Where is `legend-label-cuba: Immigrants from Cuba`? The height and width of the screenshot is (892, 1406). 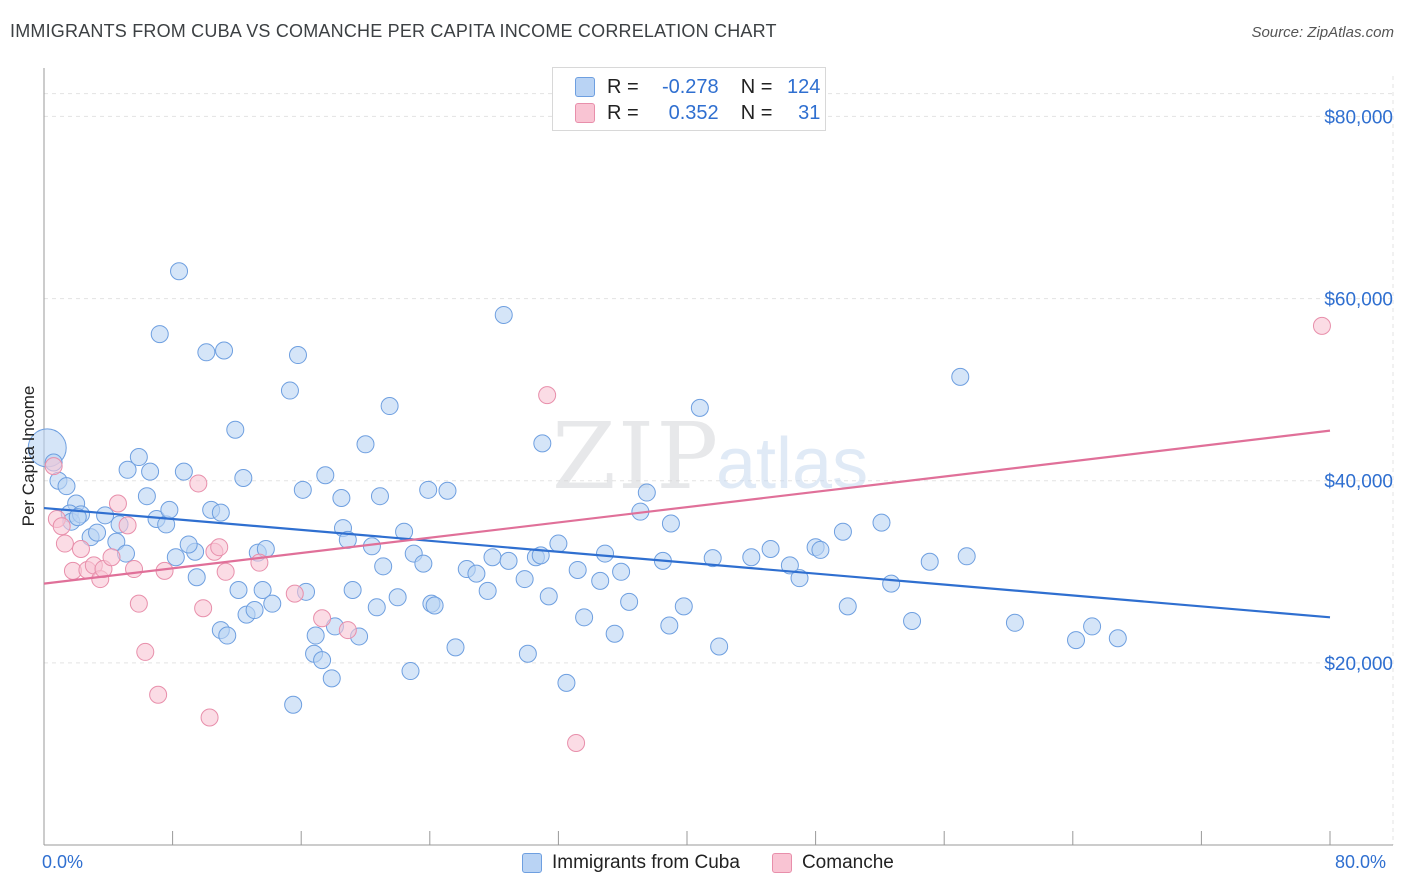
legend-label-cuba: Immigrants from Cuba is located at coordinates (646, 862).